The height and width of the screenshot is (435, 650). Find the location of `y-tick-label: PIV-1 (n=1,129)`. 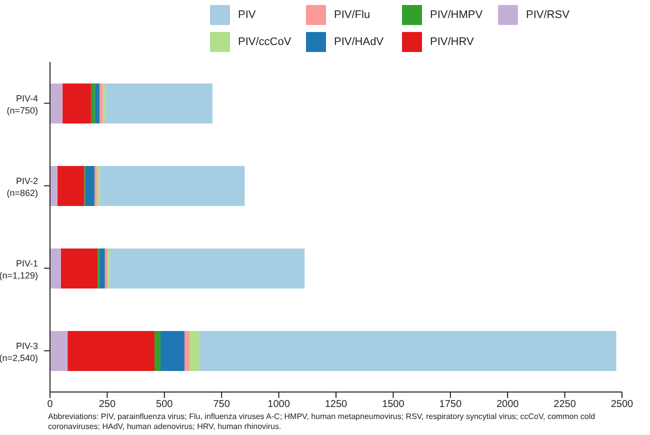

y-tick-label: PIV-1 (n=1,129) is located at coordinates (19, 269).